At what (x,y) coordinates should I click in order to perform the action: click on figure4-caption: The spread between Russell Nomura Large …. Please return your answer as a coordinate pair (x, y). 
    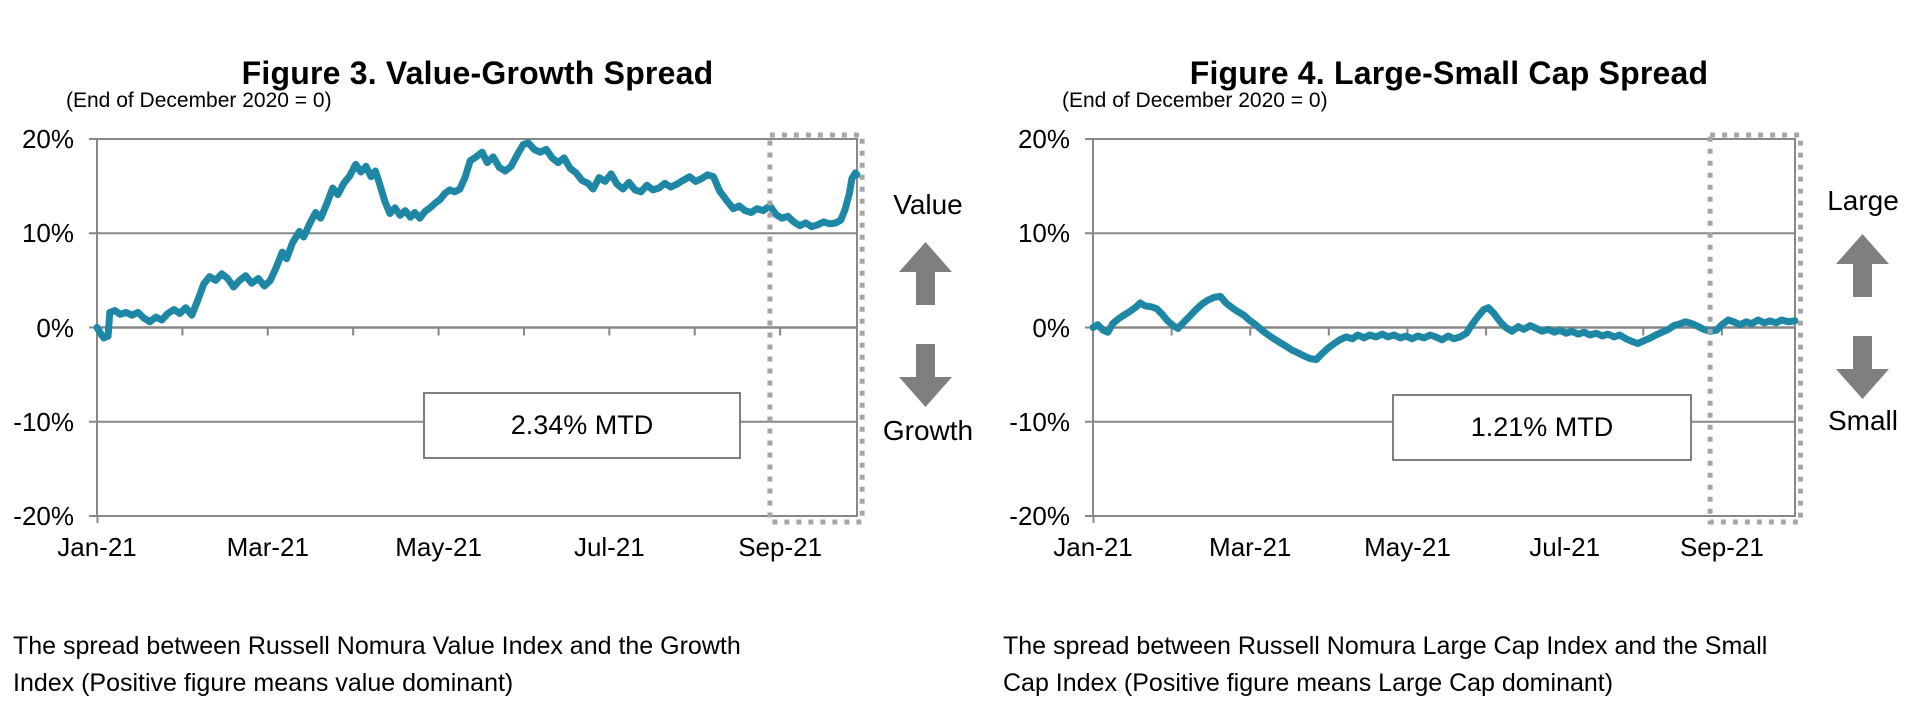
    Looking at the image, I should click on (1385, 664).